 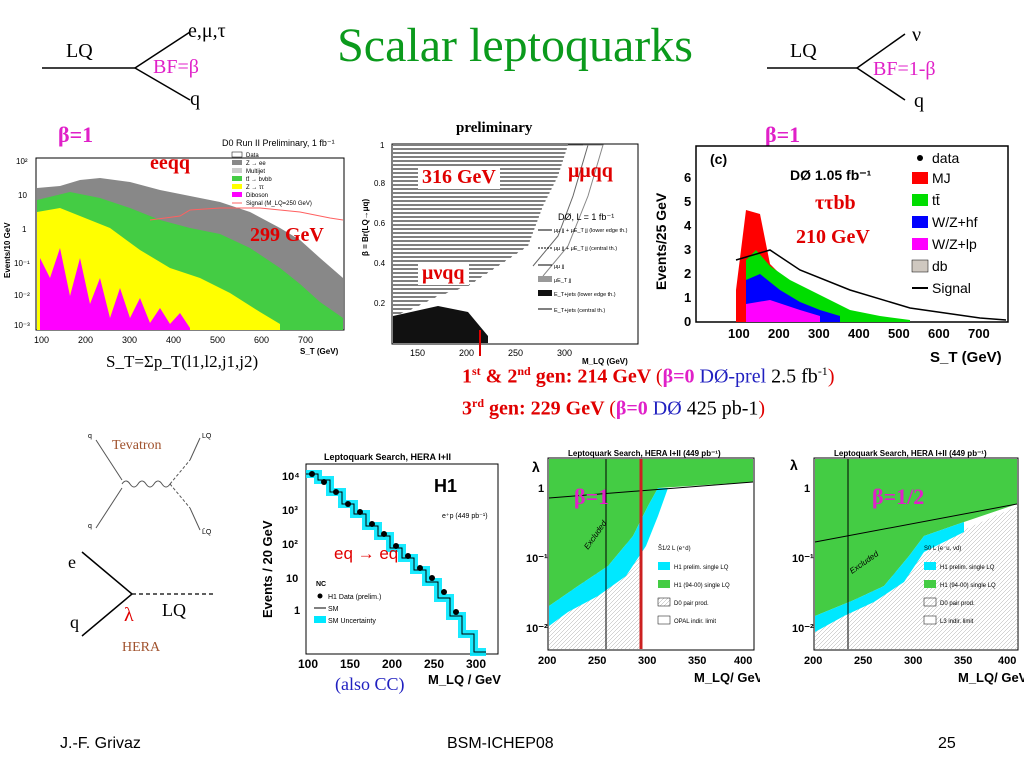 I want to click on plot5-xticks: 200 250 300 350 400, so click(x=645, y=661).